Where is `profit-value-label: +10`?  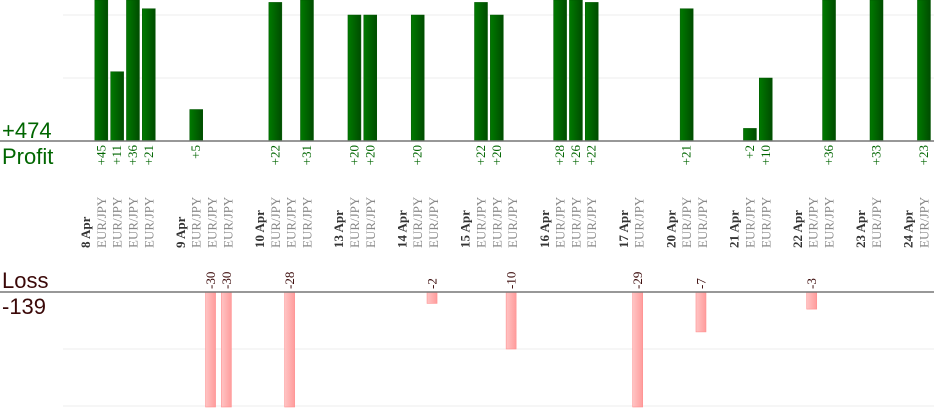
profit-value-label: +10 is located at coordinates (765, 155).